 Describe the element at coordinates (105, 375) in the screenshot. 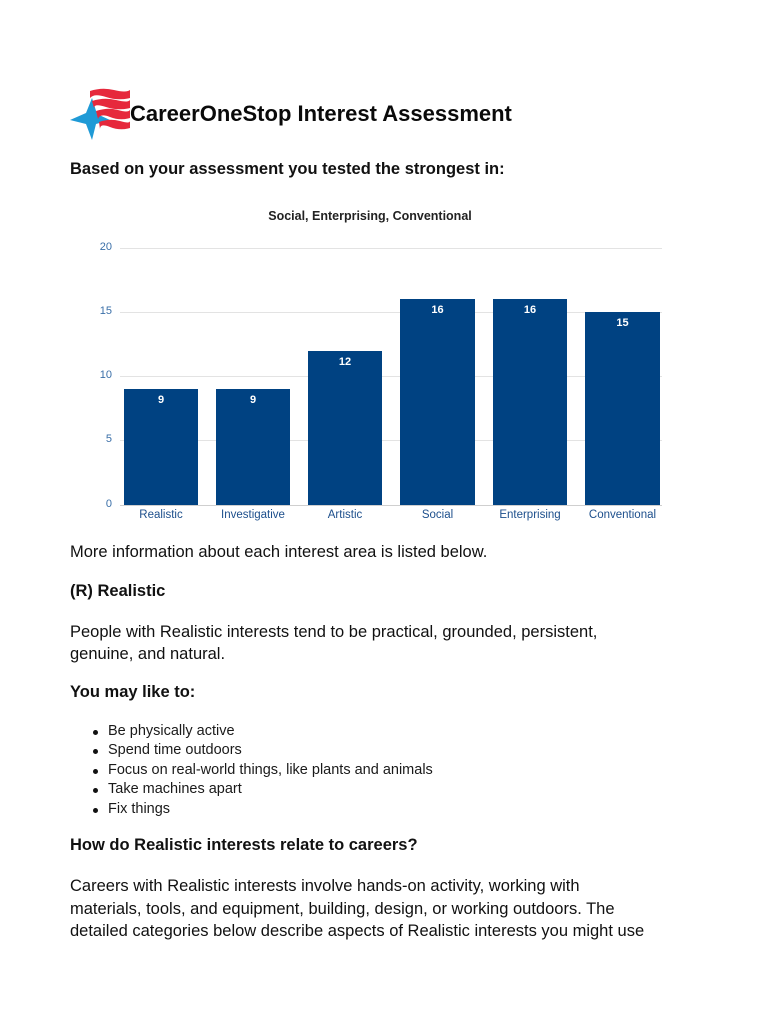

I see `y-tick-10: 10` at that location.